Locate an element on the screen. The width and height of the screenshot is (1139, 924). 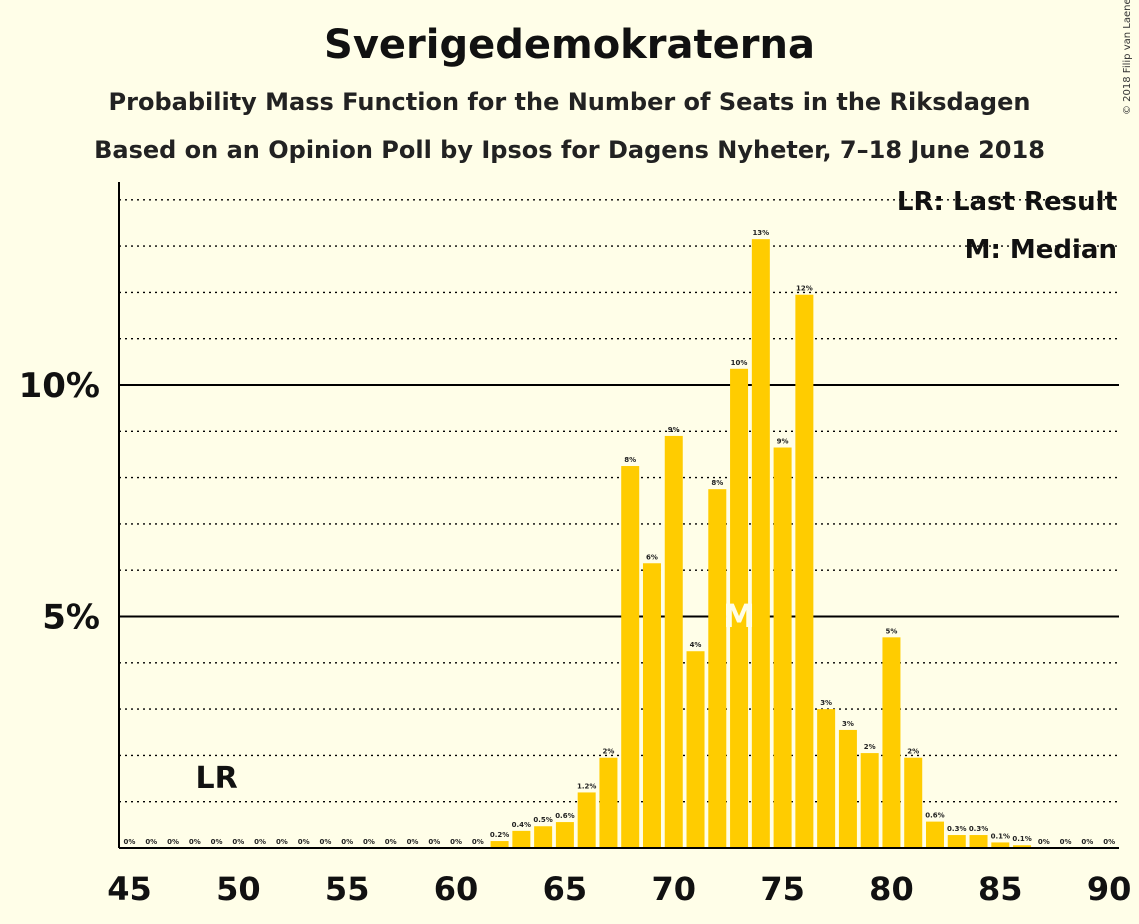
legend-item-1: LR: Last Result is located at coordinates (1007, 202).